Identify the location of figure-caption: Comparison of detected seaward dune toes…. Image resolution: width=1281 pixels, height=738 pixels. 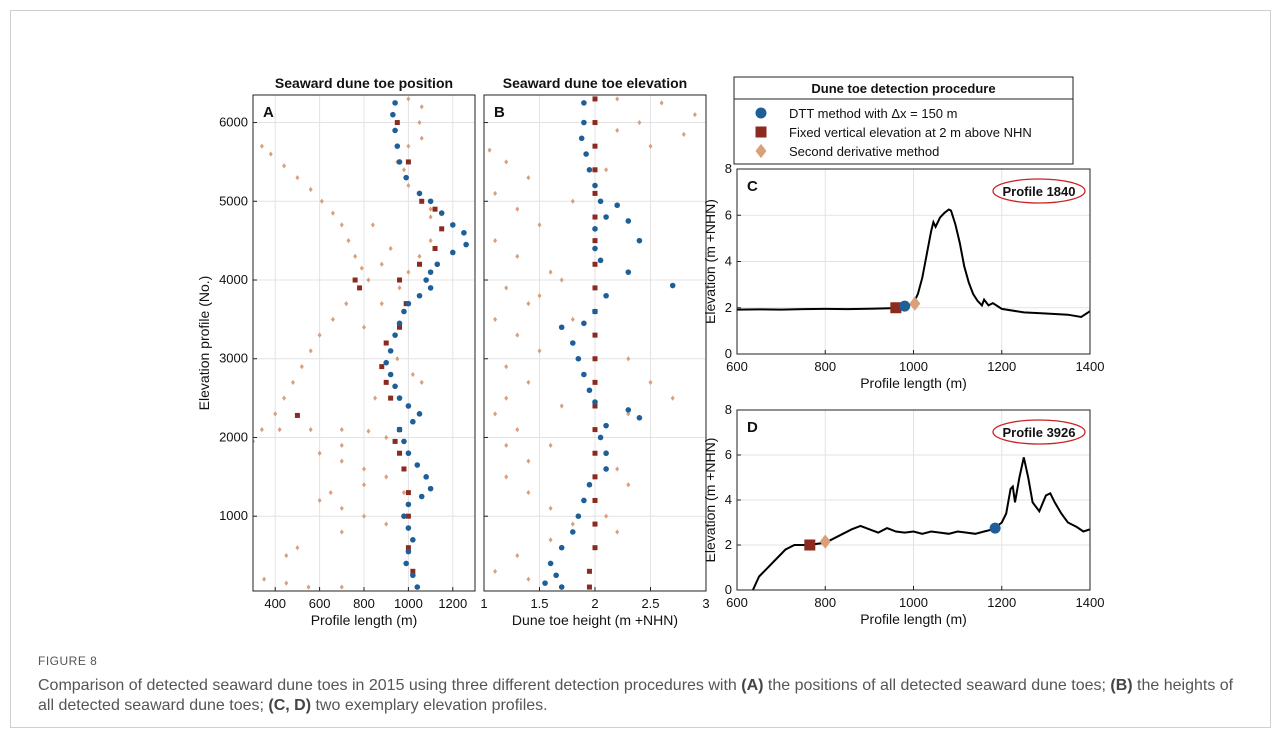
(643, 696).